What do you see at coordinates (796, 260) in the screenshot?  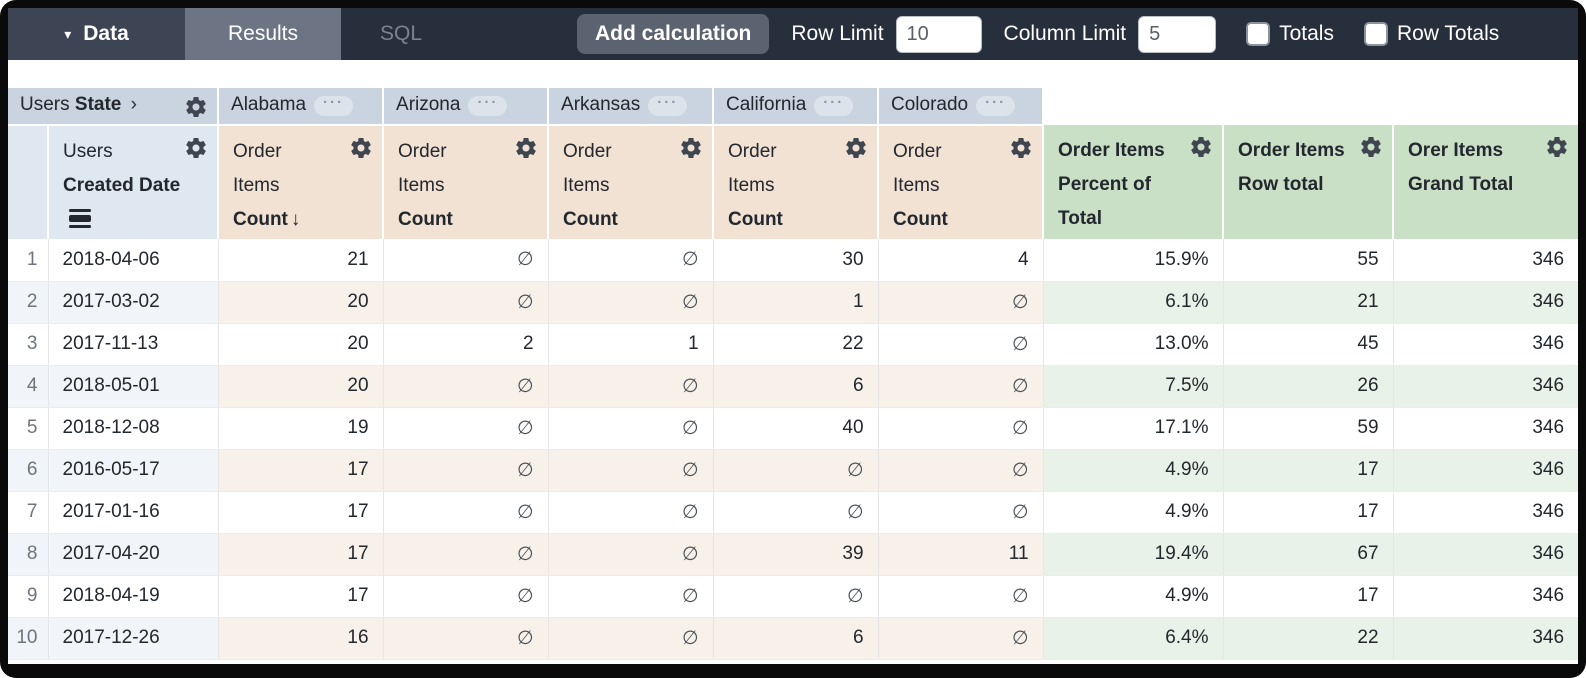 I see `measure-value-cell: 30` at bounding box center [796, 260].